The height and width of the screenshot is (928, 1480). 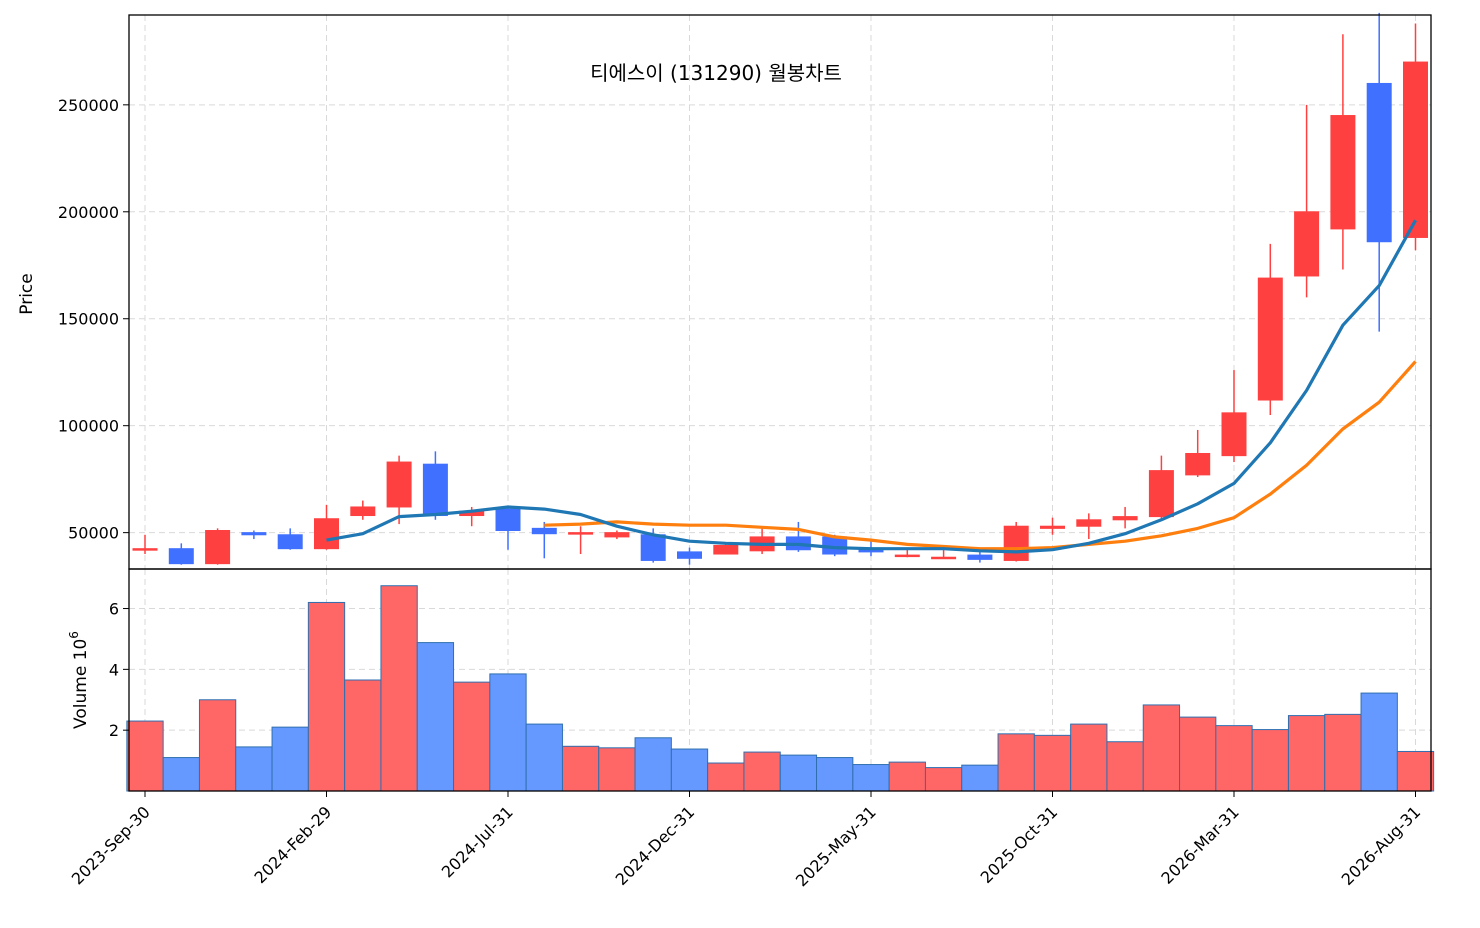 I want to click on volume-tick-label: 2, so click(x=114, y=730).